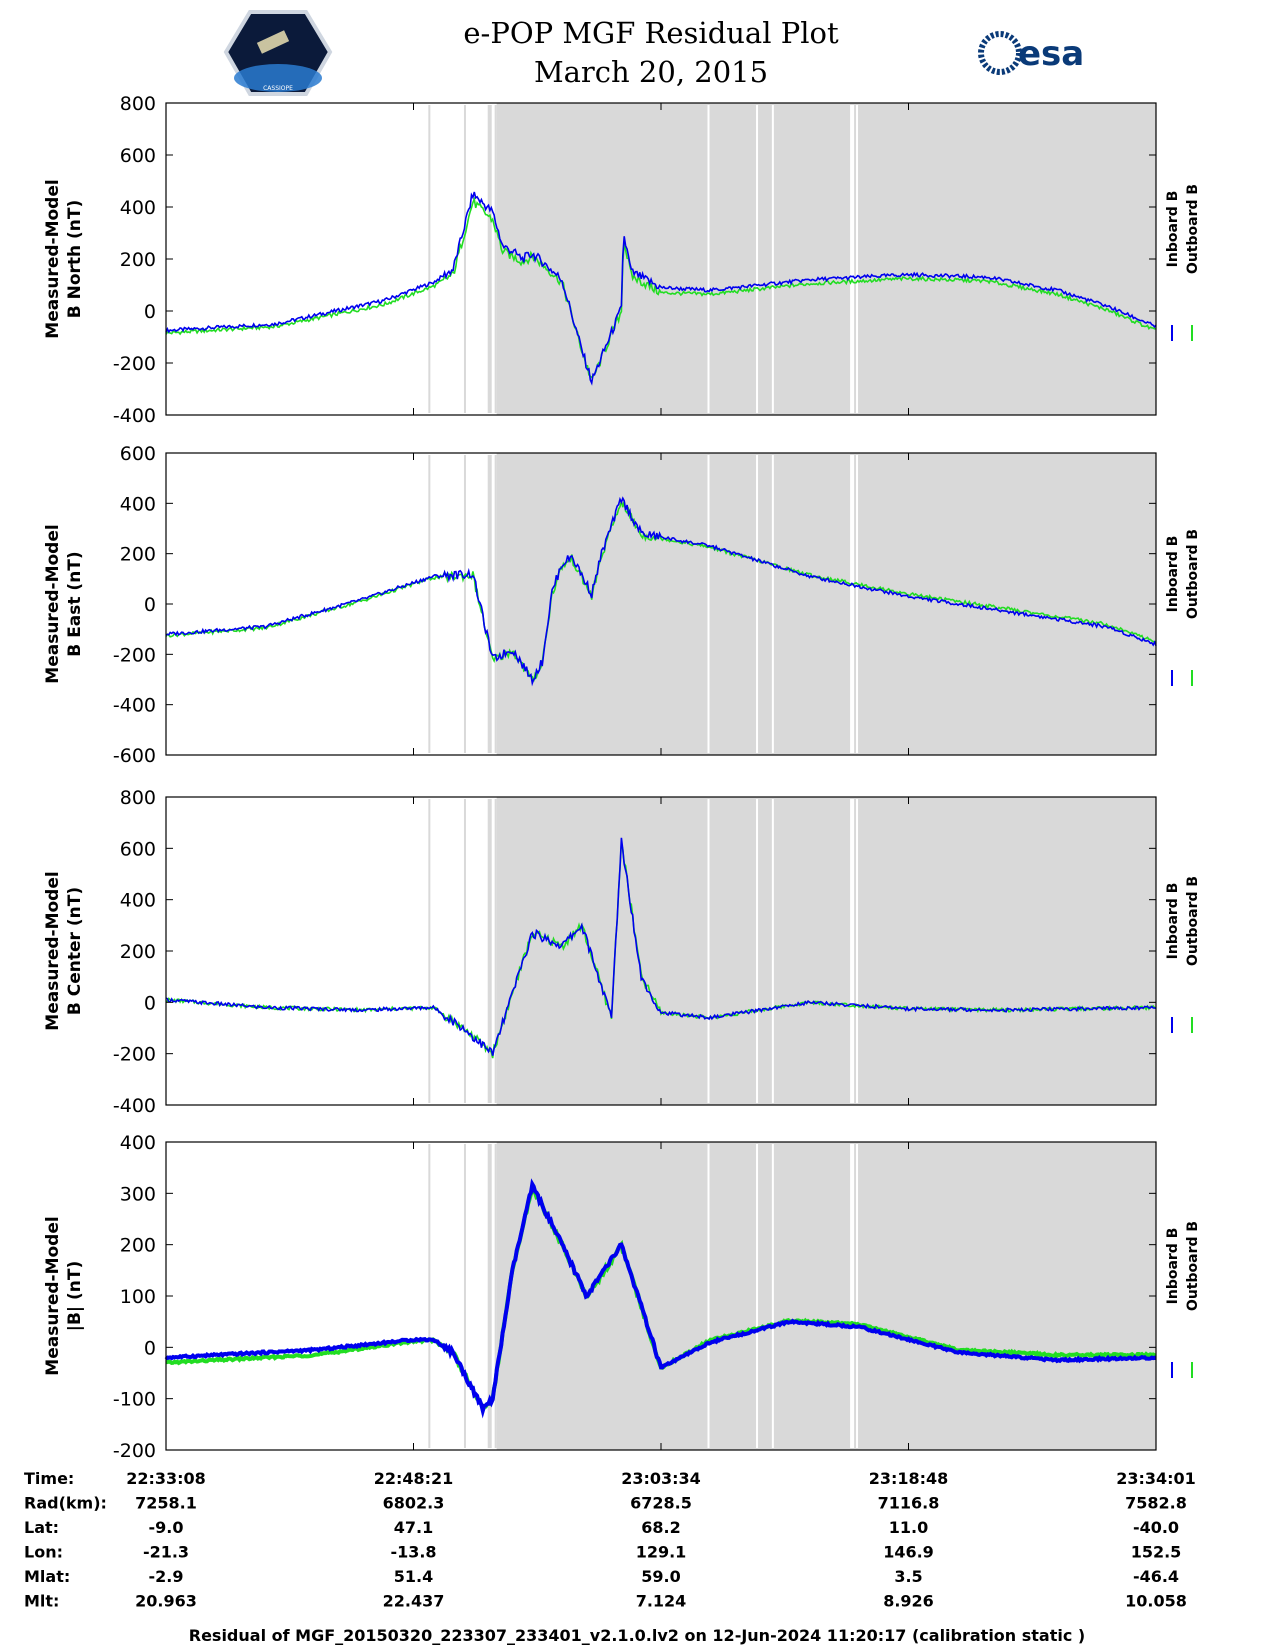 This screenshot has width=1275, height=1650. Describe the element at coordinates (909, 1503) in the screenshot. I see `orbit-row-value: 7116.8` at that location.